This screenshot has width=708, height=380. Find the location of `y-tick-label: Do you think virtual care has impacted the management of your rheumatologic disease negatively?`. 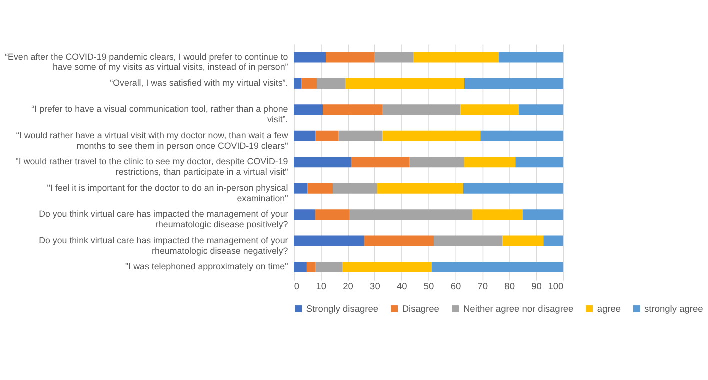

y-tick-label: Do you think virtual care has impacted the management of your rheumatologic disease negatively? is located at coordinates (163, 245).